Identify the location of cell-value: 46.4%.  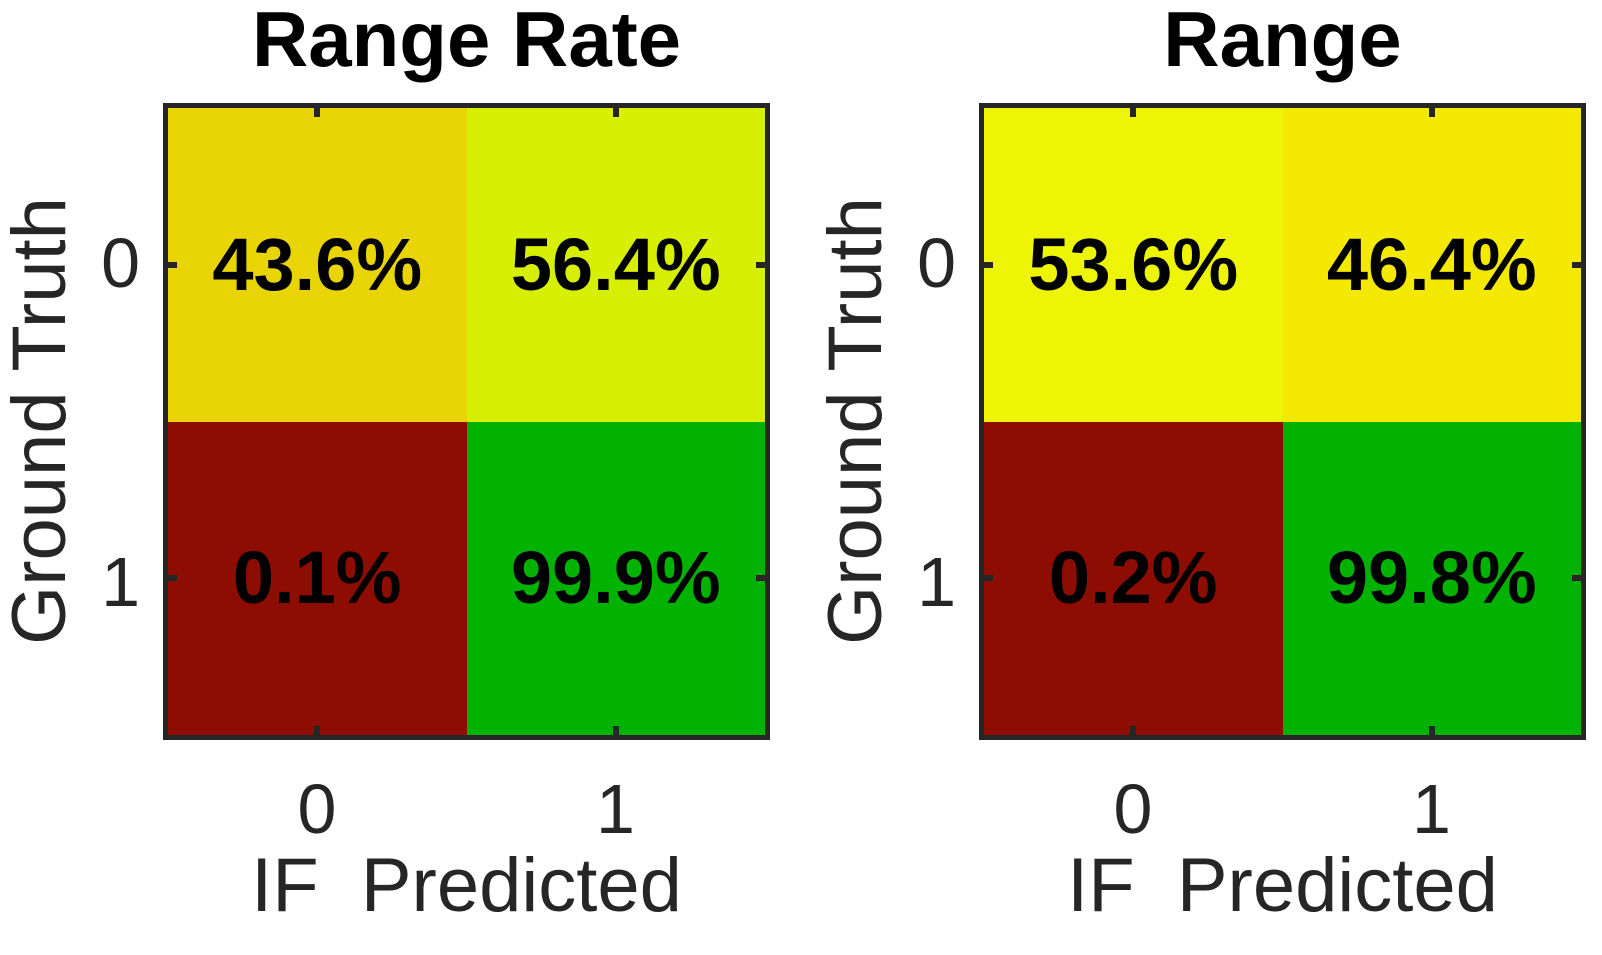
(1431, 264).